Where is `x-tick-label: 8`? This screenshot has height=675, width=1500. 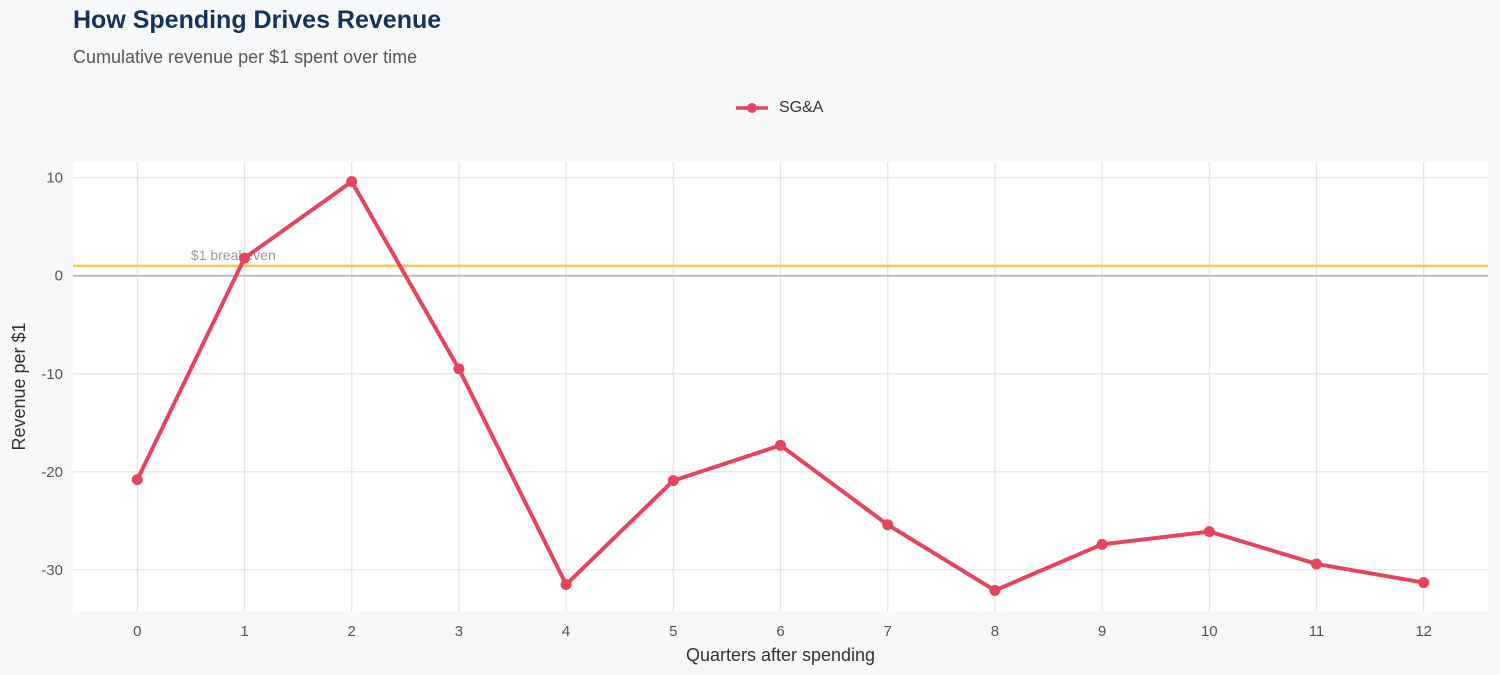
x-tick-label: 8 is located at coordinates (995, 631).